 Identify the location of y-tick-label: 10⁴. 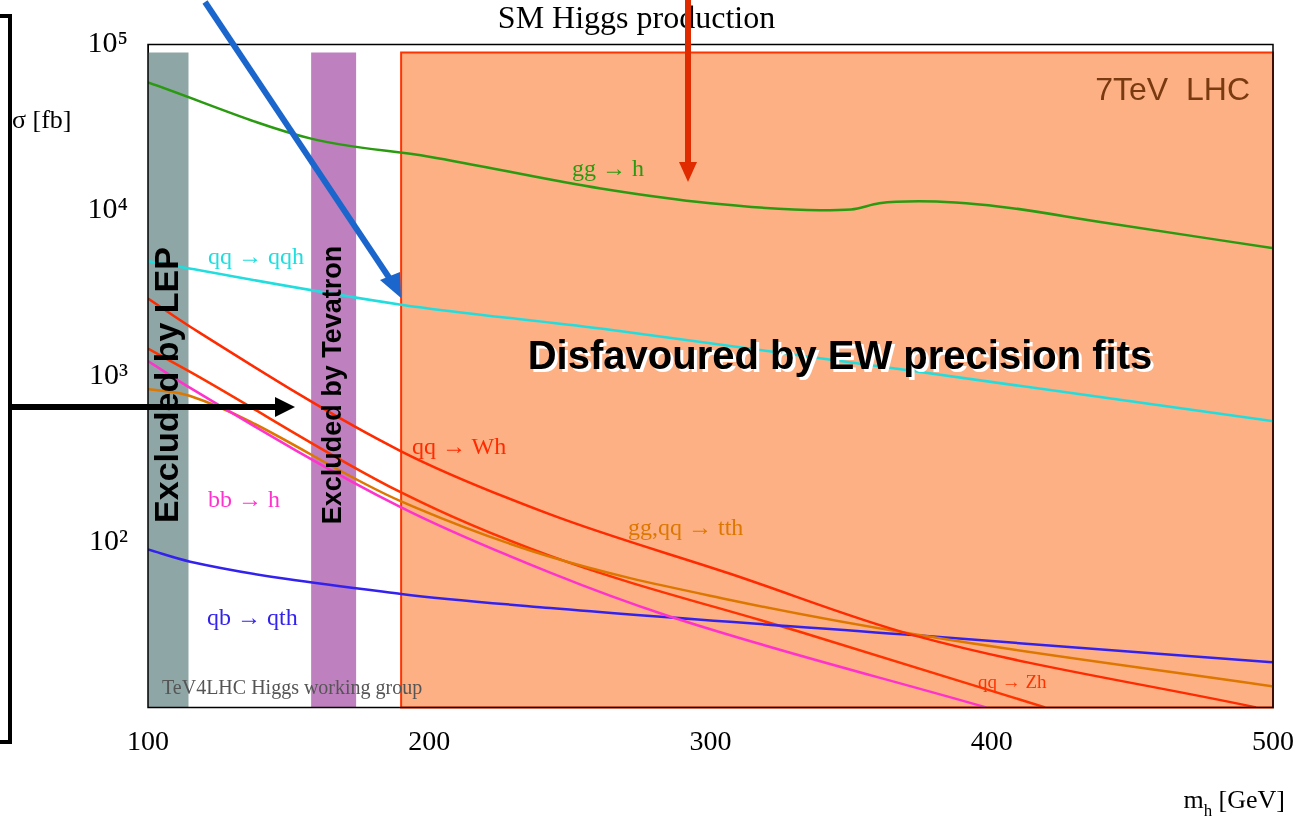
(107, 208).